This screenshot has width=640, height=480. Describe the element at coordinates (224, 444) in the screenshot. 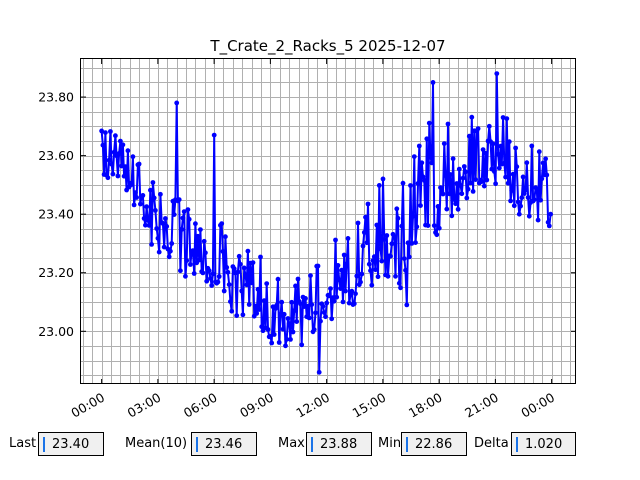

I see `mean-value-field: 23.46` at that location.